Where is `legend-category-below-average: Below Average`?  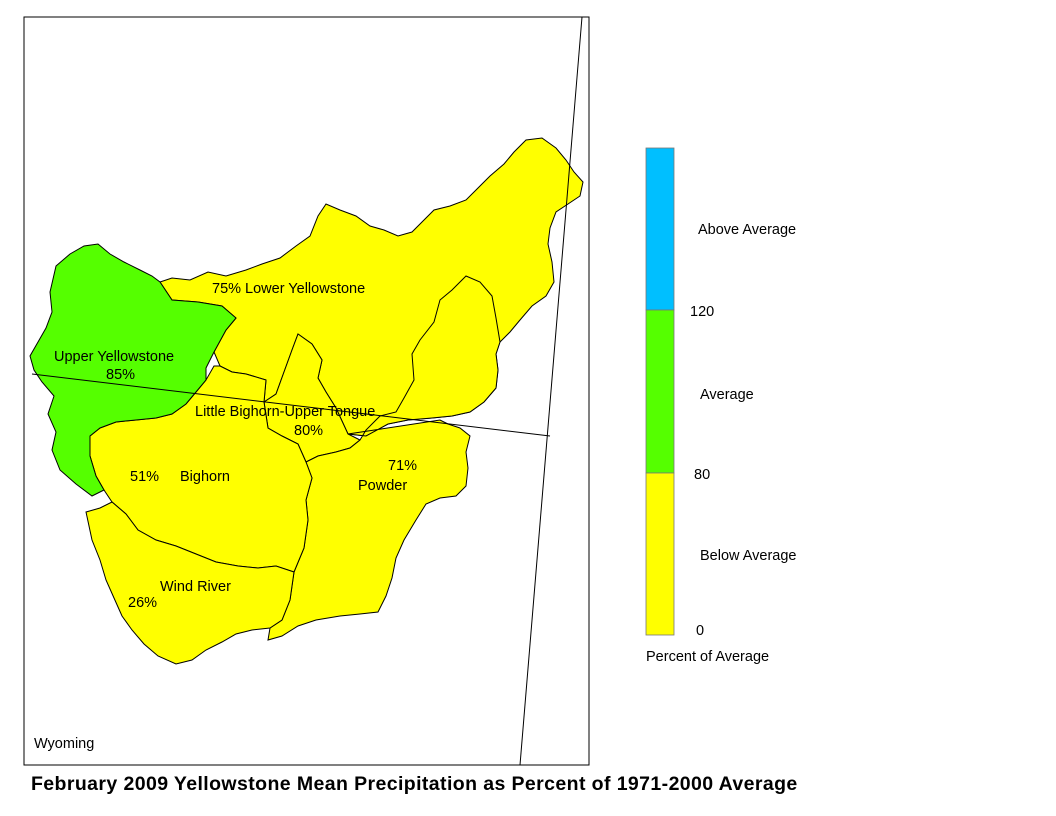 legend-category-below-average: Below Average is located at coordinates (748, 556).